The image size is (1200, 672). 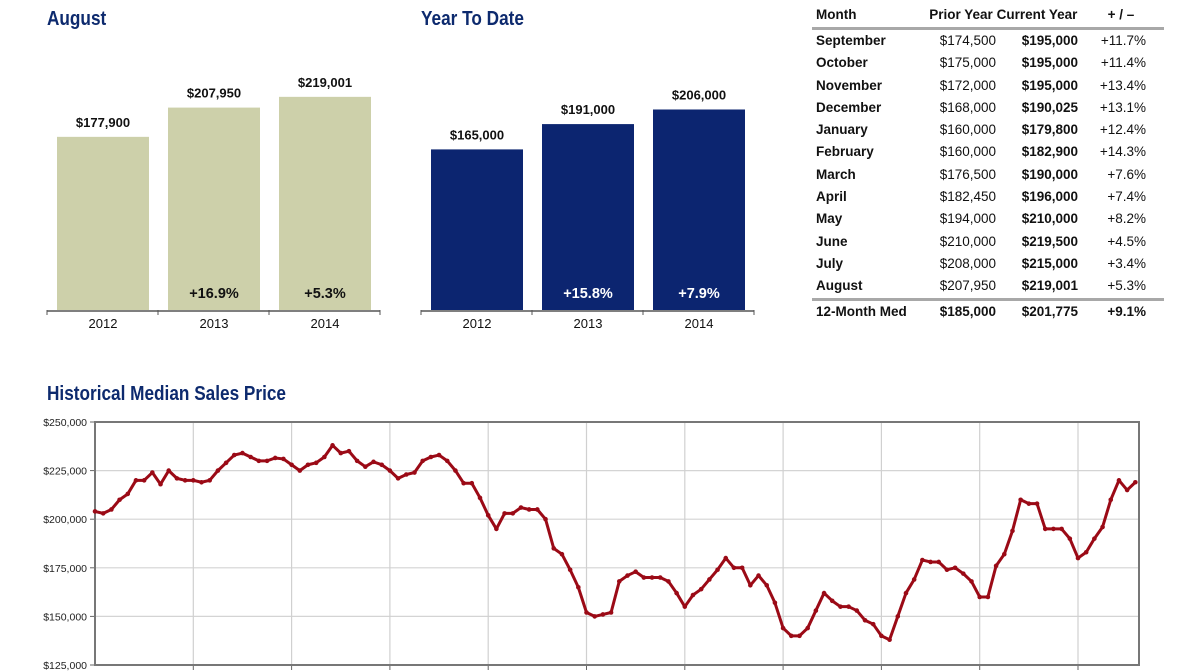 What do you see at coordinates (967, 85) in the screenshot?
I see `prior-year-cell: $172,000` at bounding box center [967, 85].